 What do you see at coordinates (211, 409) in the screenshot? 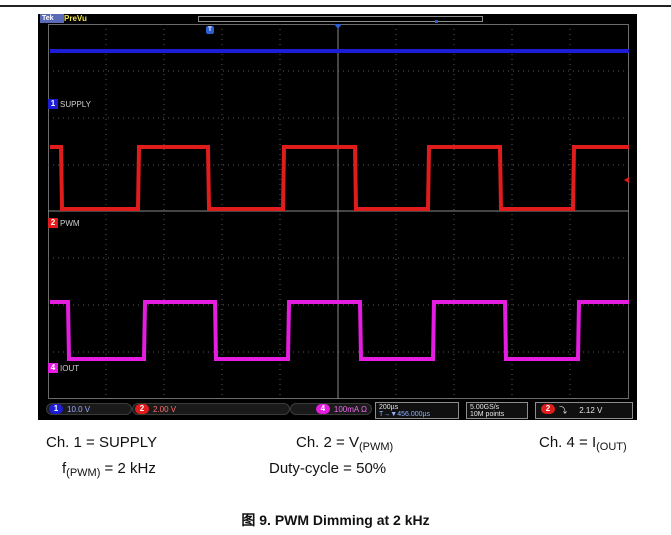
I see `ch2-scale-readout: 2 2.00 V` at bounding box center [211, 409].